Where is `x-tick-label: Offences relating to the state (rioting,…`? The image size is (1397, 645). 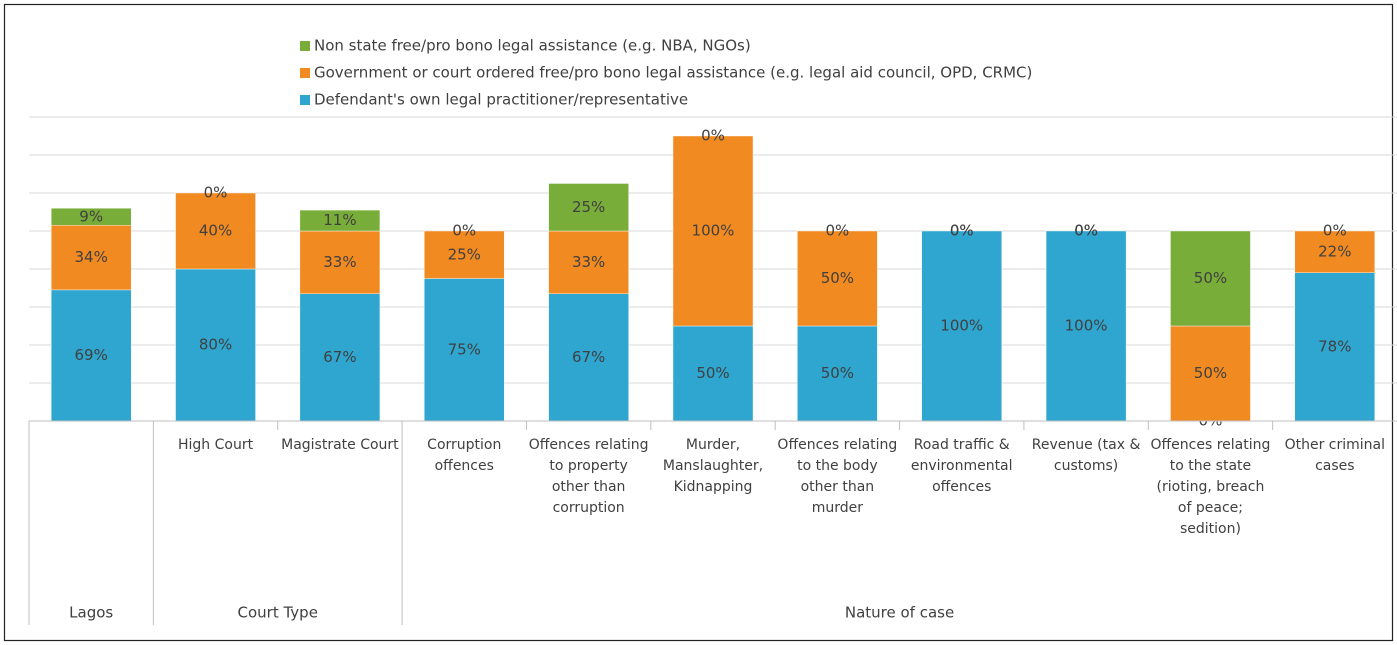 x-tick-label: Offences relating to the state (rioting,… is located at coordinates (1210, 487).